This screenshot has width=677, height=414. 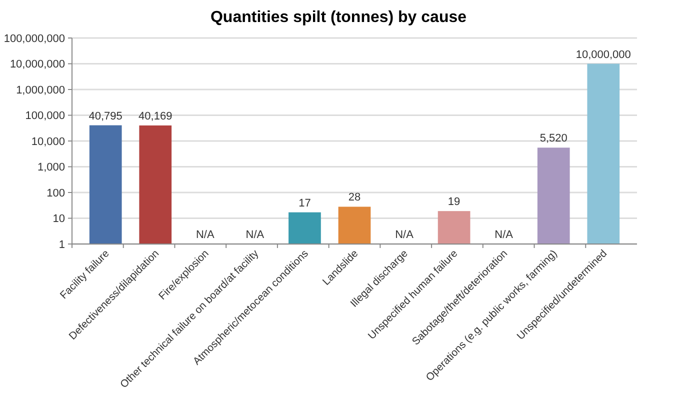 What do you see at coordinates (45, 116) in the screenshot?
I see `y-tick-label: 100,000` at bounding box center [45, 116].